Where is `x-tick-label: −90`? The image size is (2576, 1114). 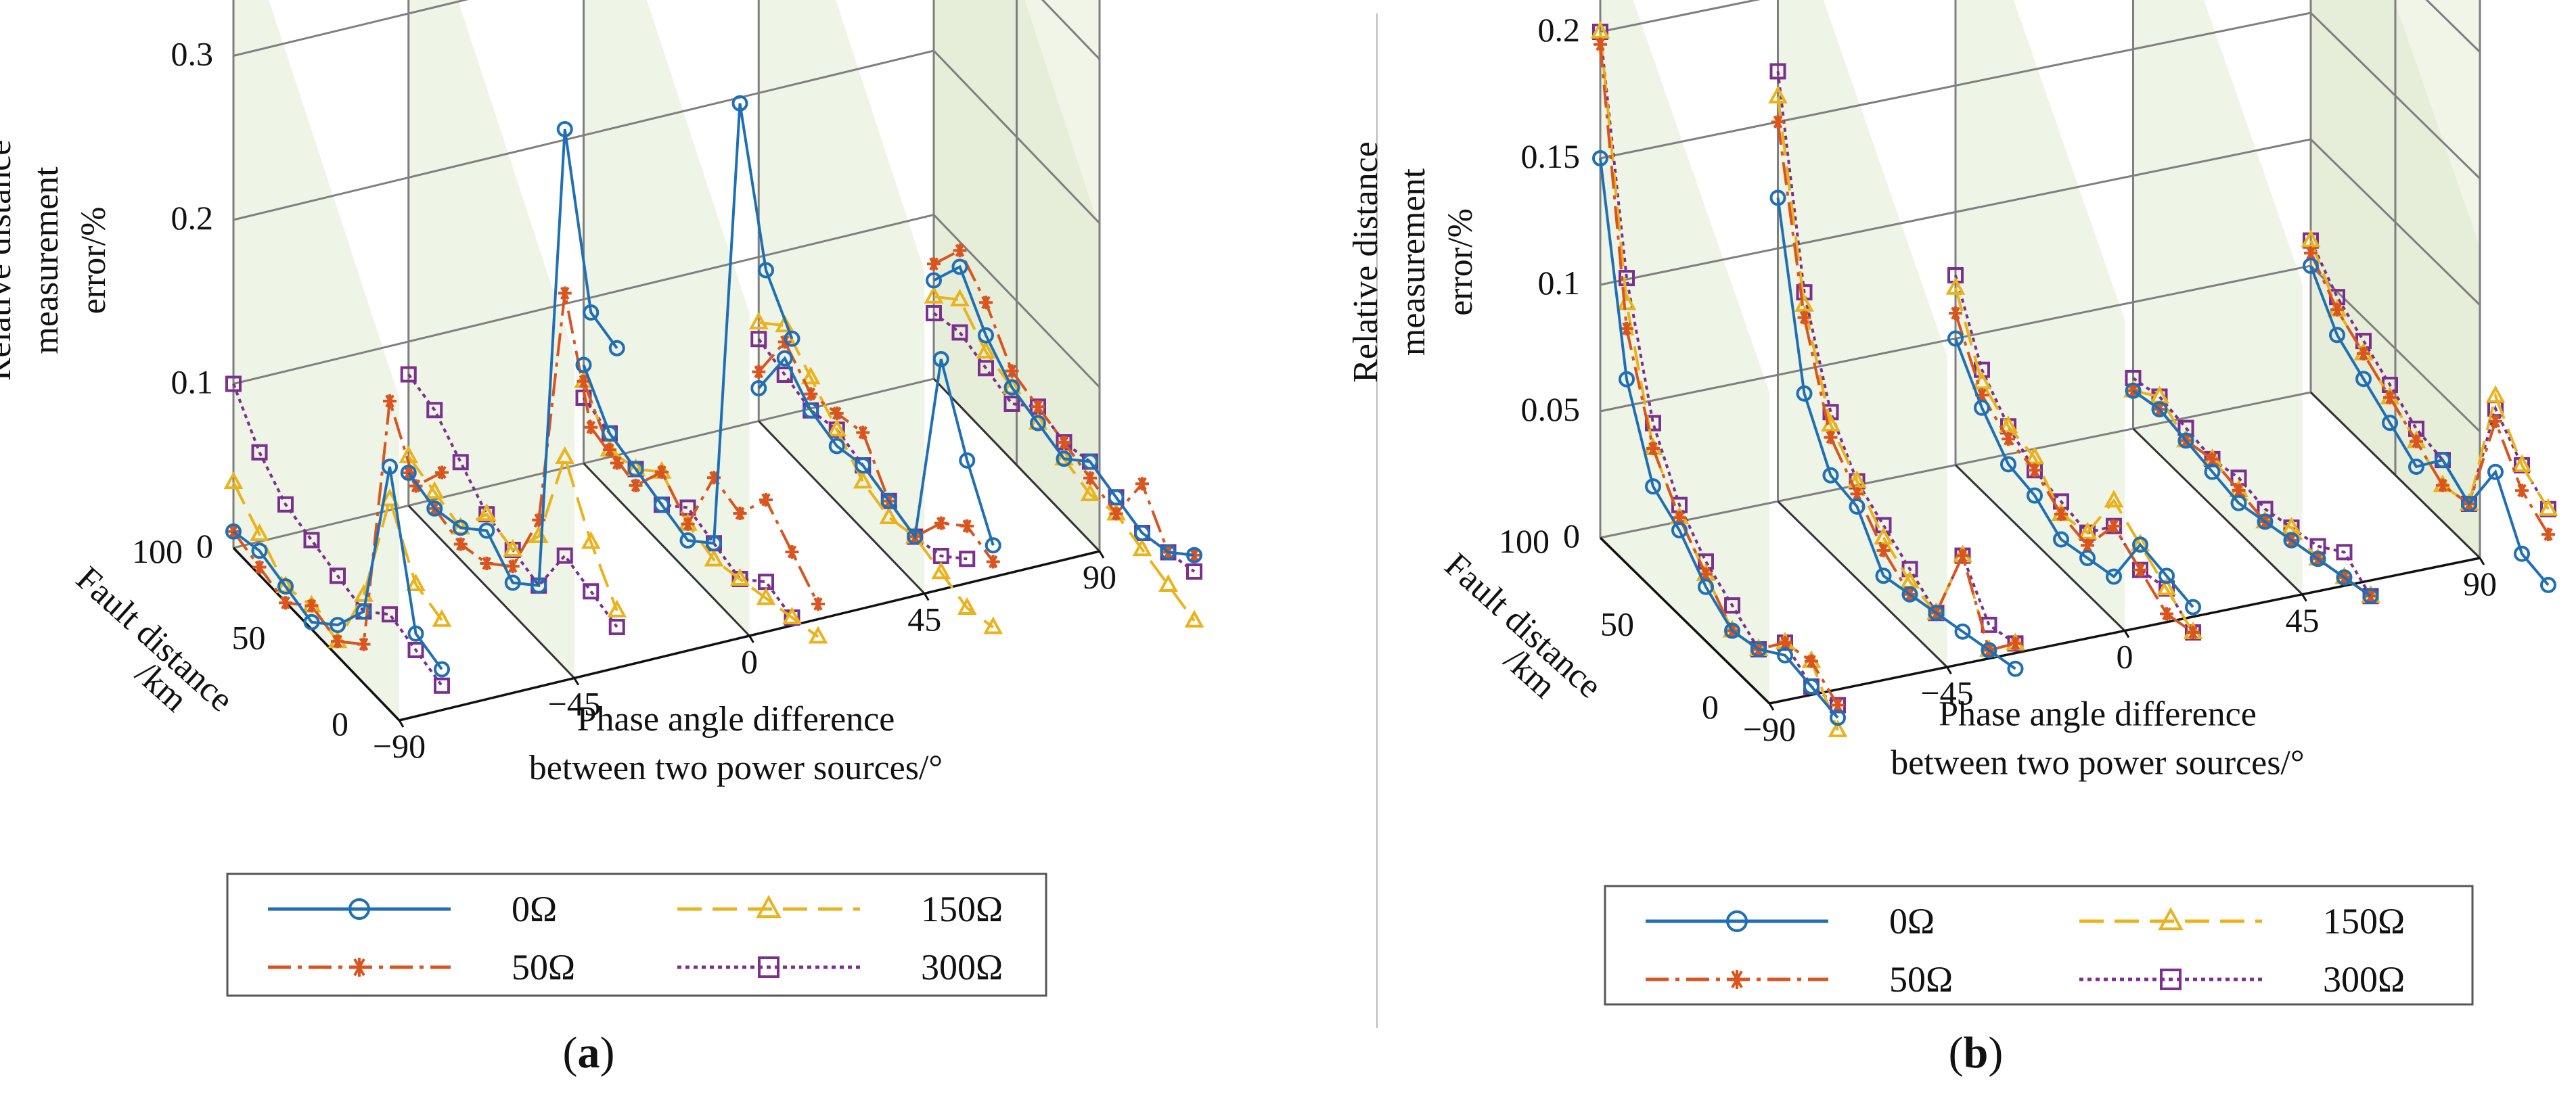
x-tick-label: −90 is located at coordinates (399, 746).